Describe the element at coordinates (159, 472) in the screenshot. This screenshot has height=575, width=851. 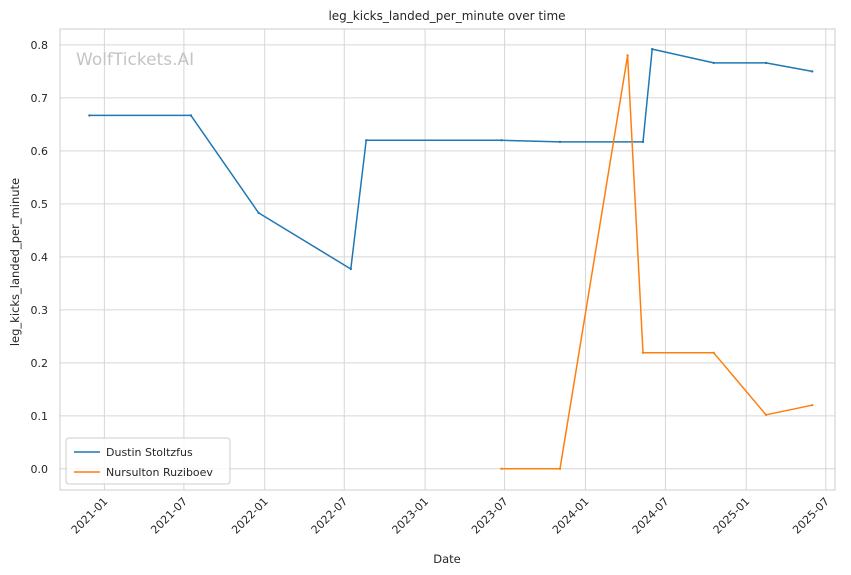
I see `legend-label-nursulton-ruziboev: Nursulton Ruziboev` at that location.